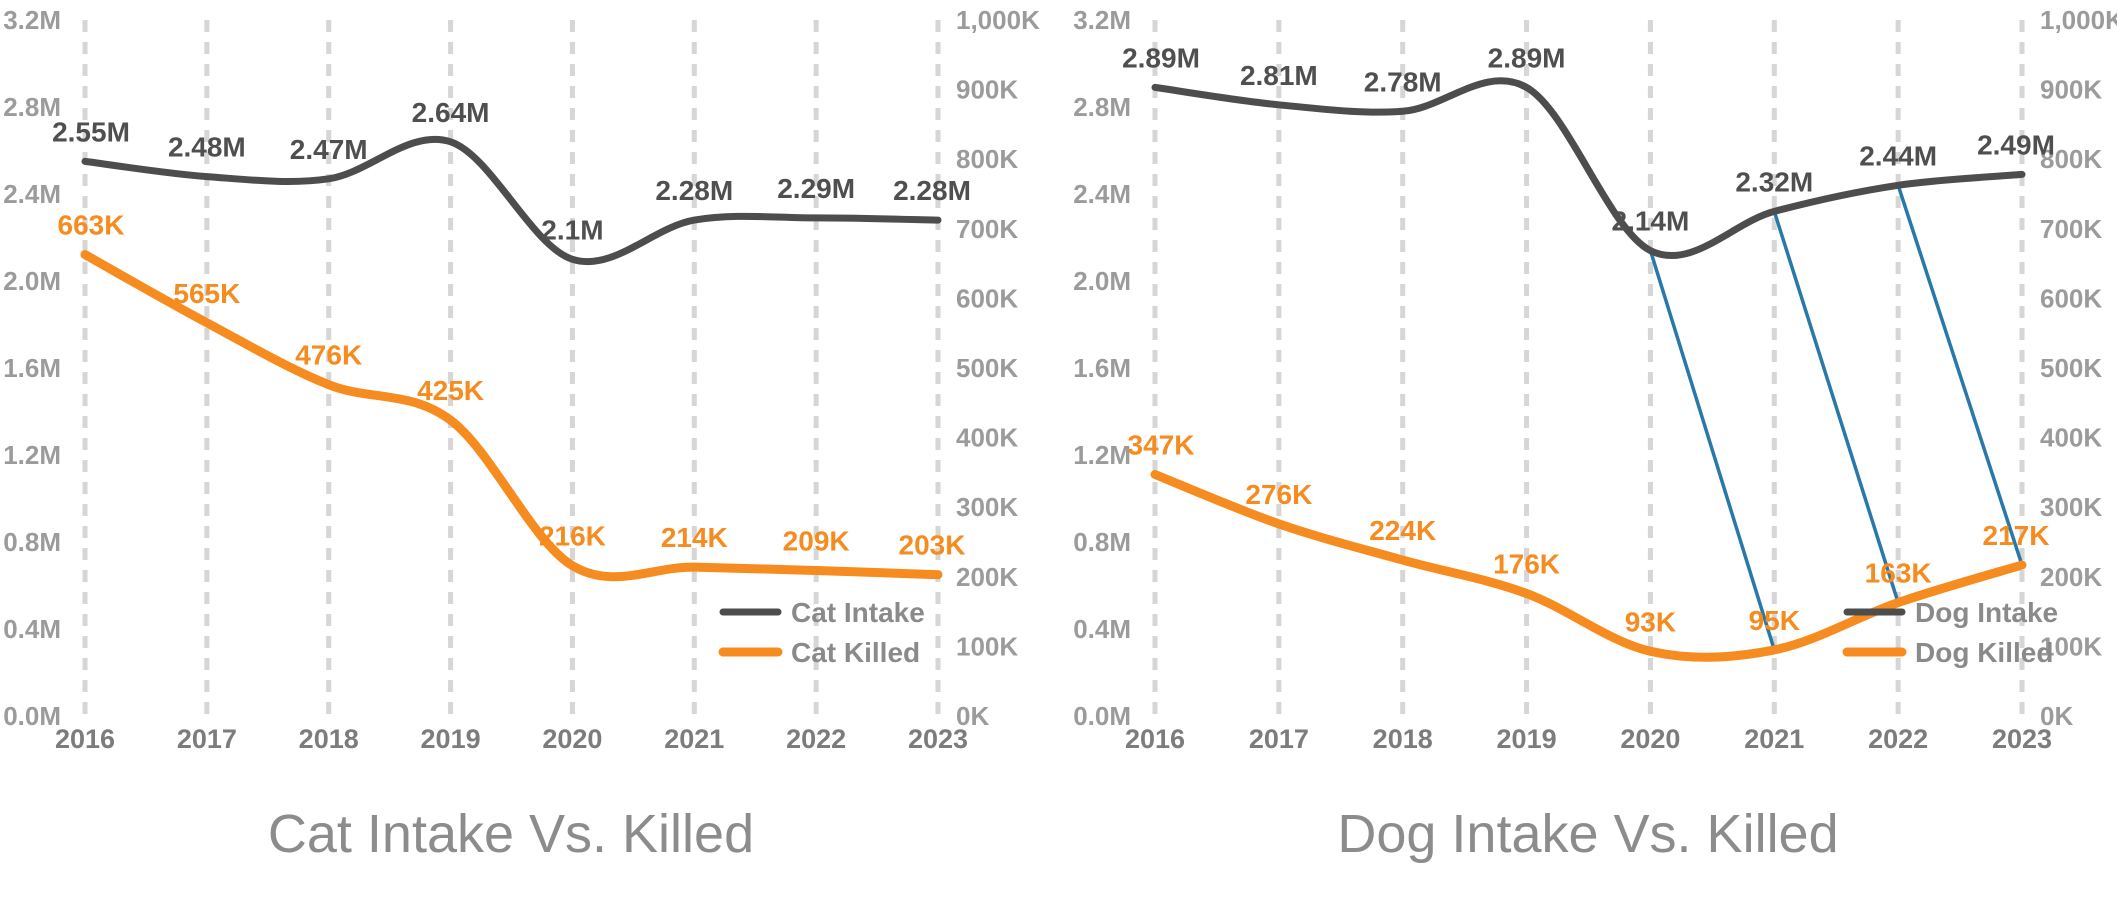 Image resolution: width=2117 pixels, height=898 pixels. What do you see at coordinates (1279, 739) in the screenshot?
I see `year-label-2017: 2017` at bounding box center [1279, 739].